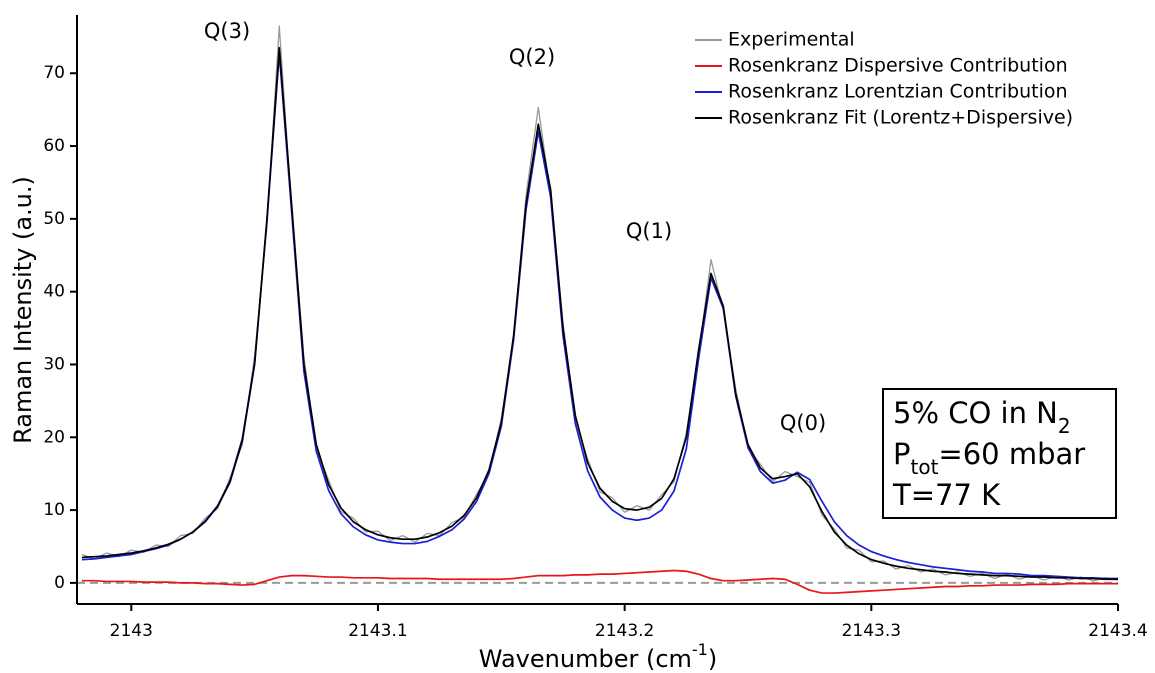 This screenshot has height=673, width=1155. Describe the element at coordinates (54, 219) in the screenshot. I see `y-tick-label: 50` at that location.